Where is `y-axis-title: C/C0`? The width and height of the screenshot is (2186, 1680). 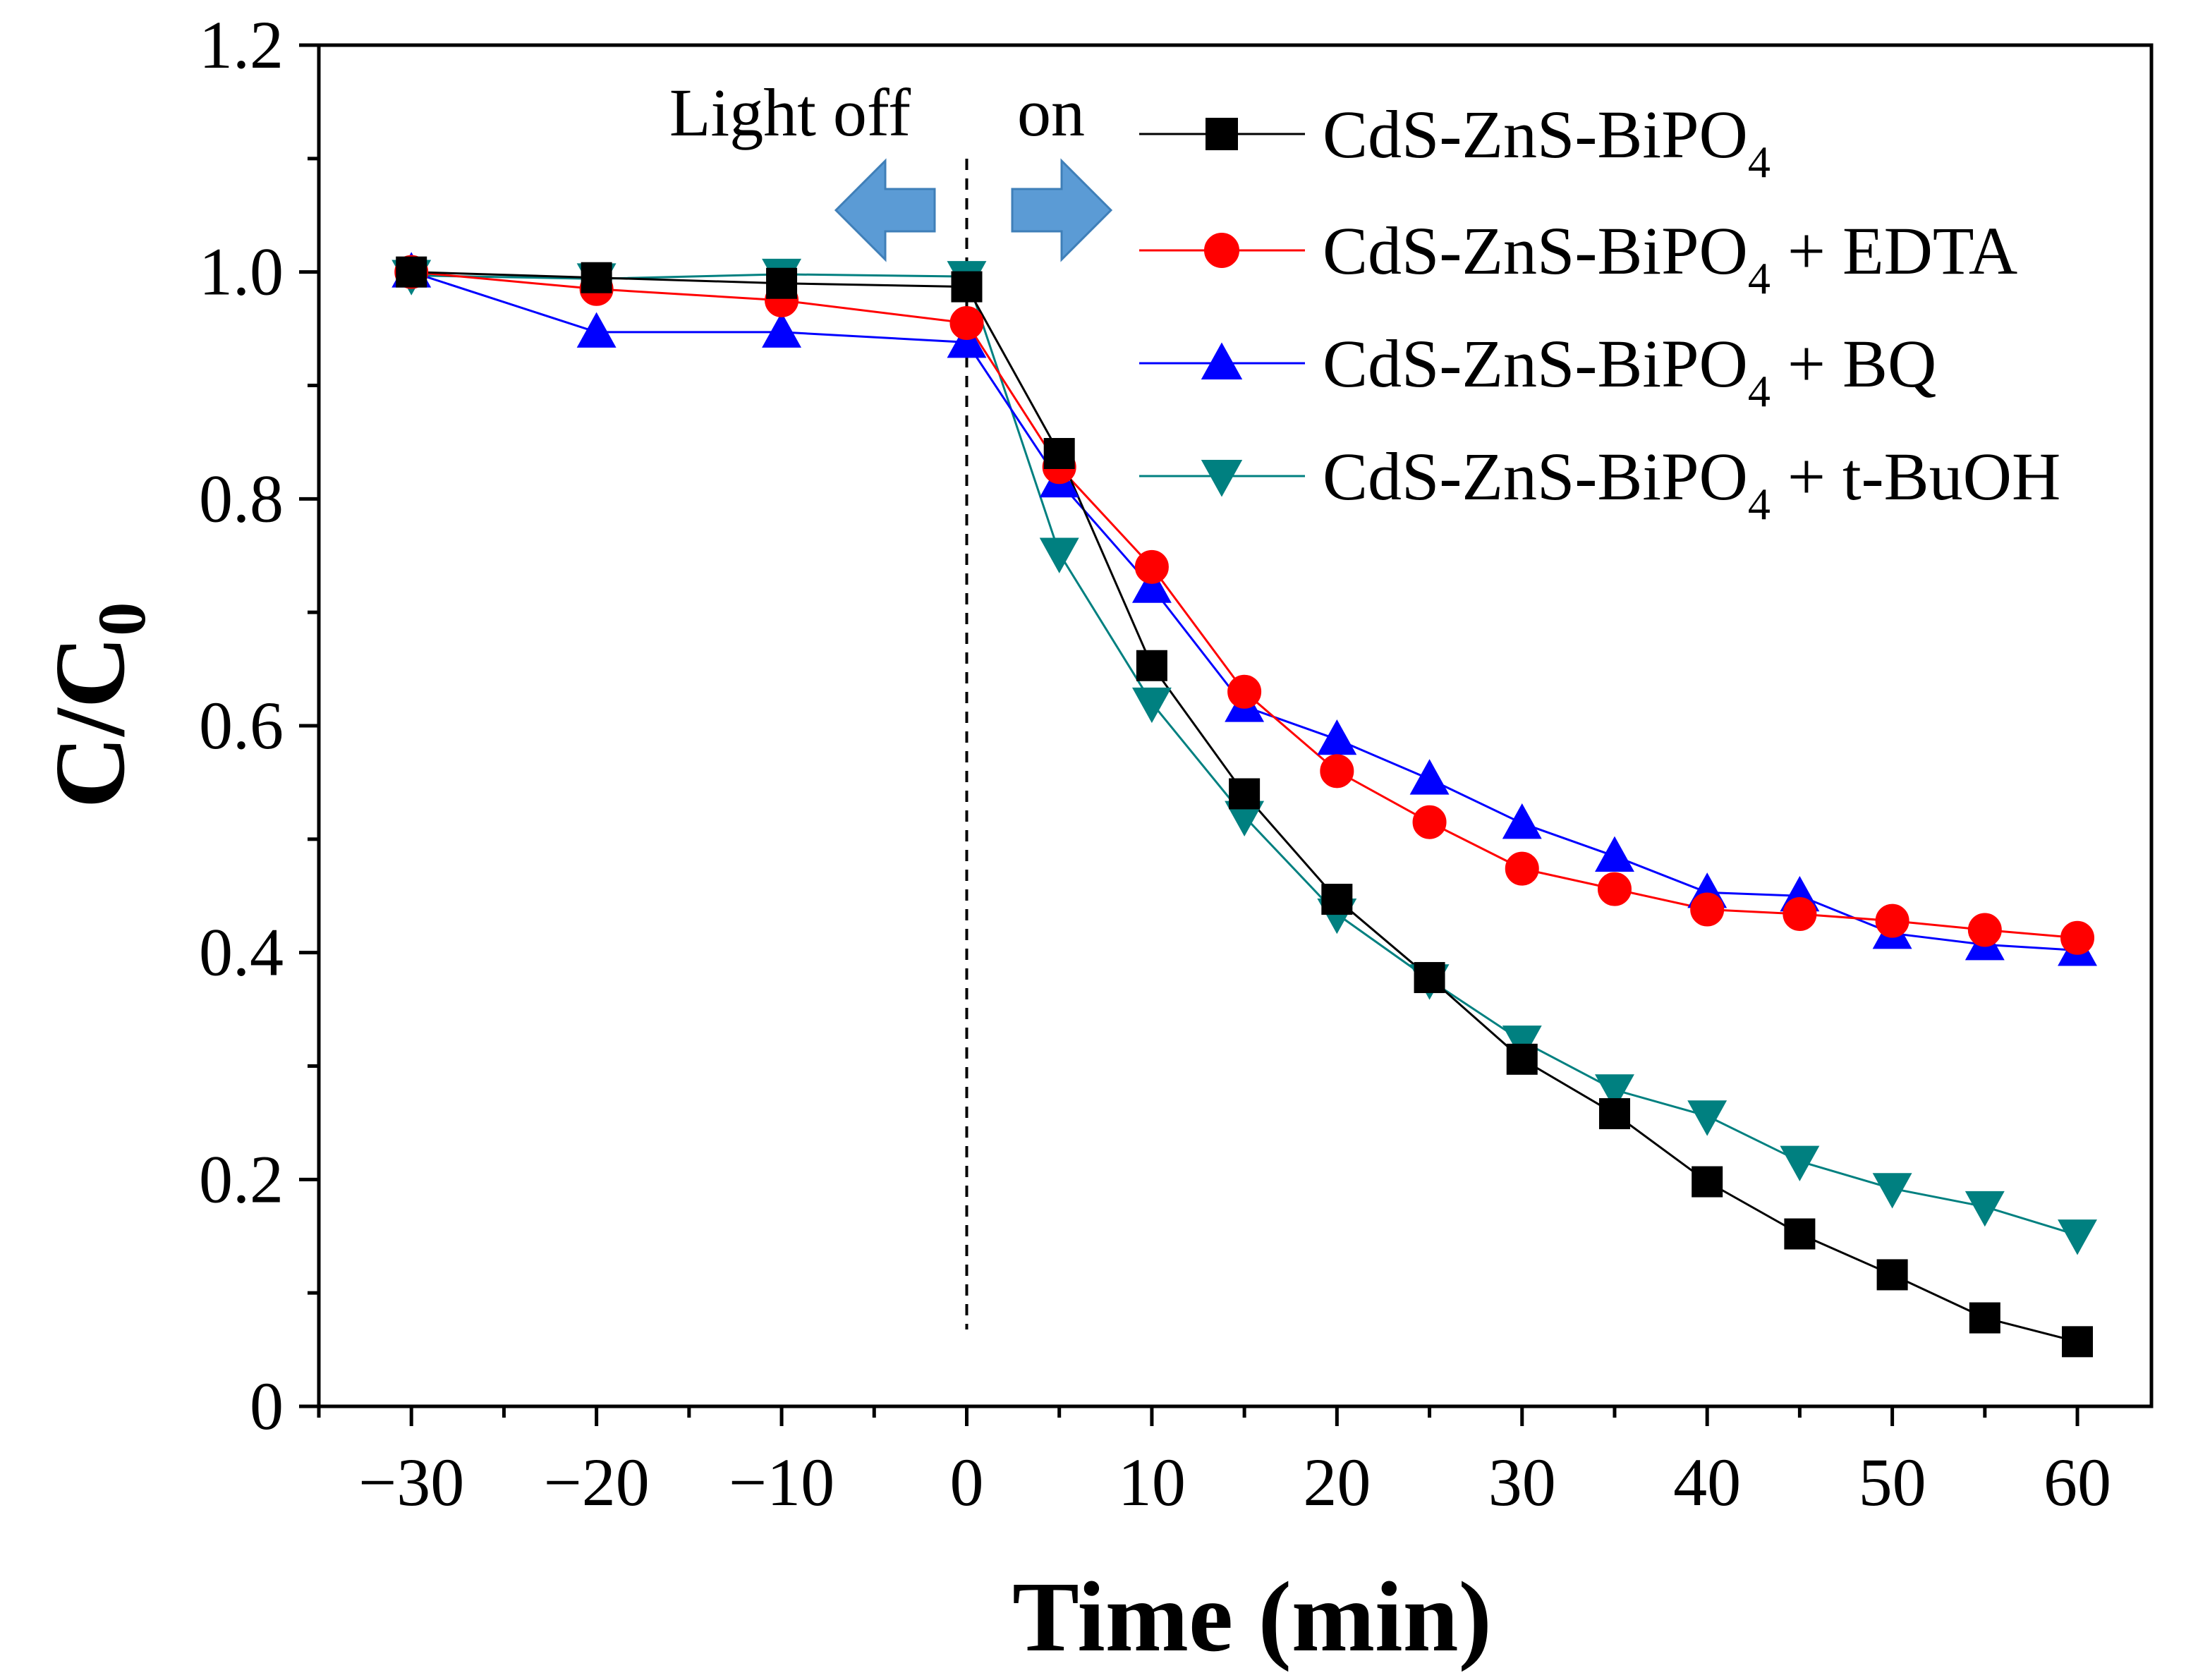
y-axis-title: C/C0 is located at coordinates (96, 705).